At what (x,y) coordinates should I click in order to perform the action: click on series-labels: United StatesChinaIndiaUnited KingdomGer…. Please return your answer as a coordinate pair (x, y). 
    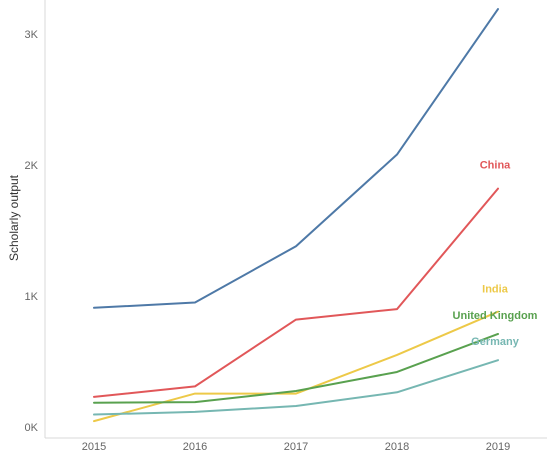
    Looking at the image, I should click on (495, 174).